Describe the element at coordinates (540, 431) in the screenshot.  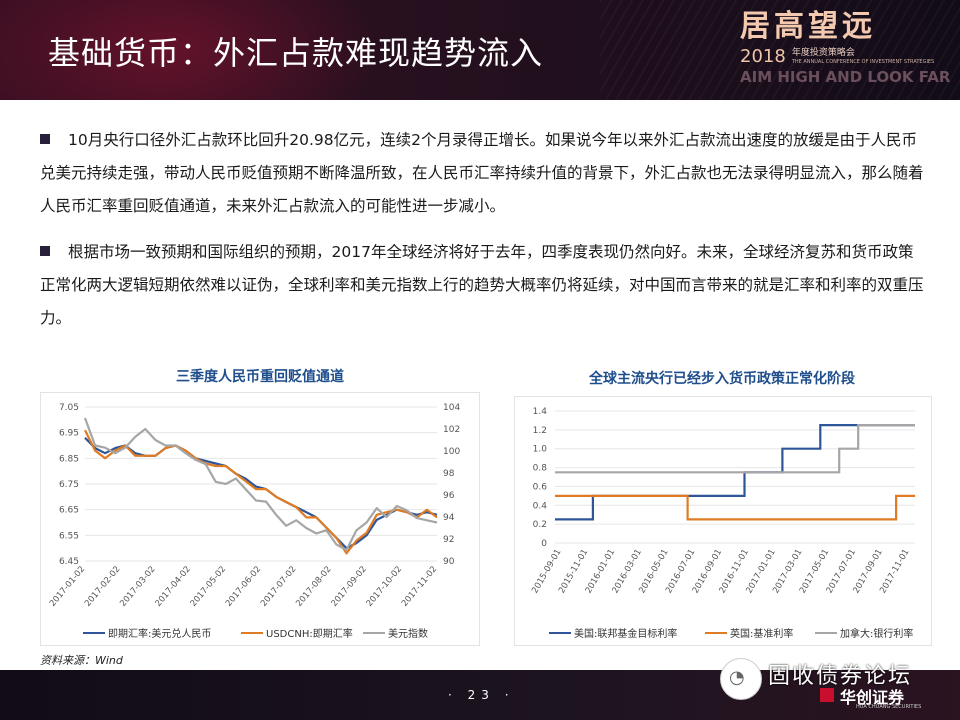
I see `chart2-ytick: 1.2` at that location.